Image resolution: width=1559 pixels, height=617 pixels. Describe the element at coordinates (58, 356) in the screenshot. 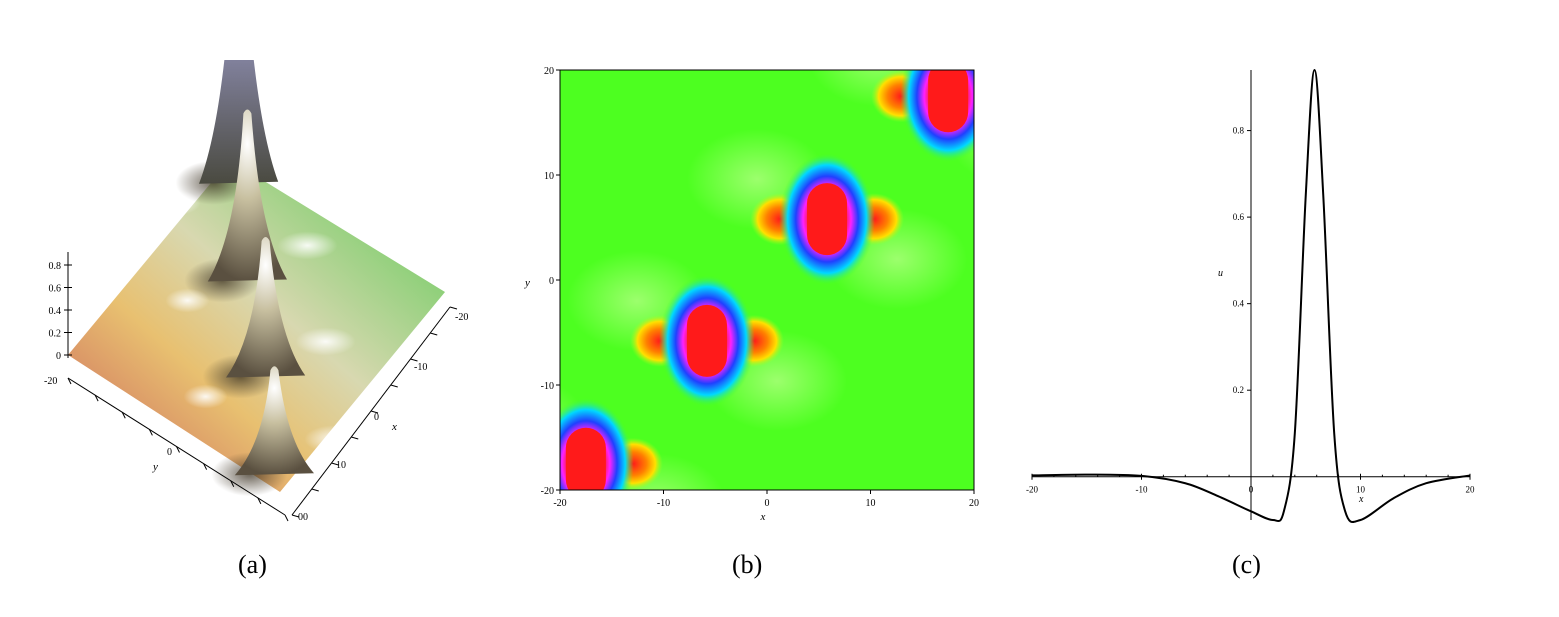

I see `z-tick-label: 0` at that location.